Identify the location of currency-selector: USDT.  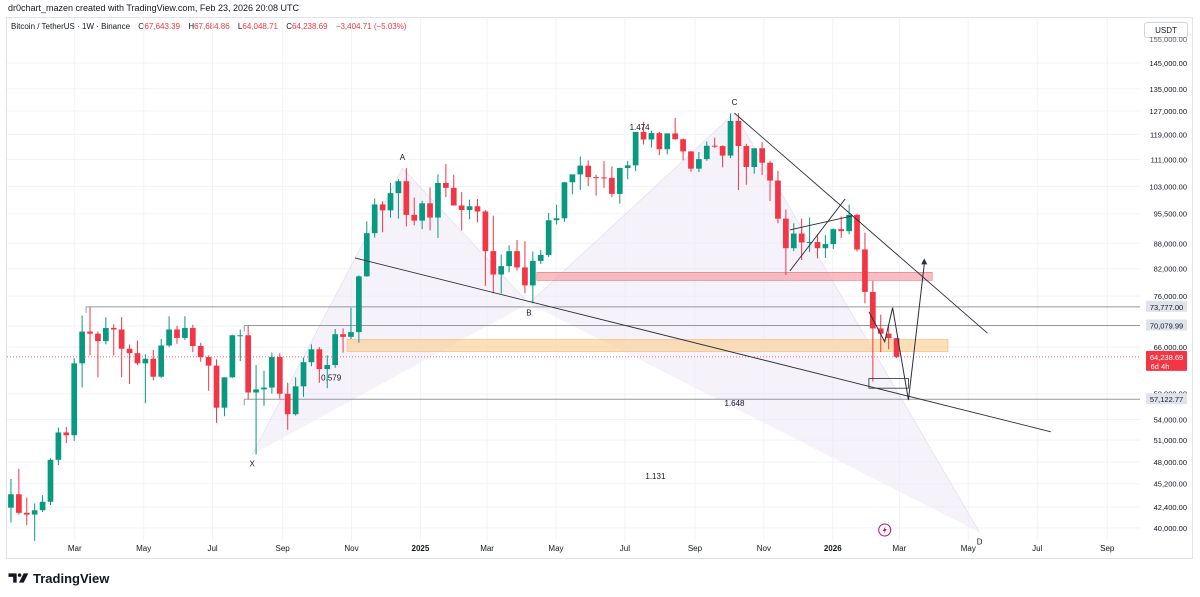
(1166, 30).